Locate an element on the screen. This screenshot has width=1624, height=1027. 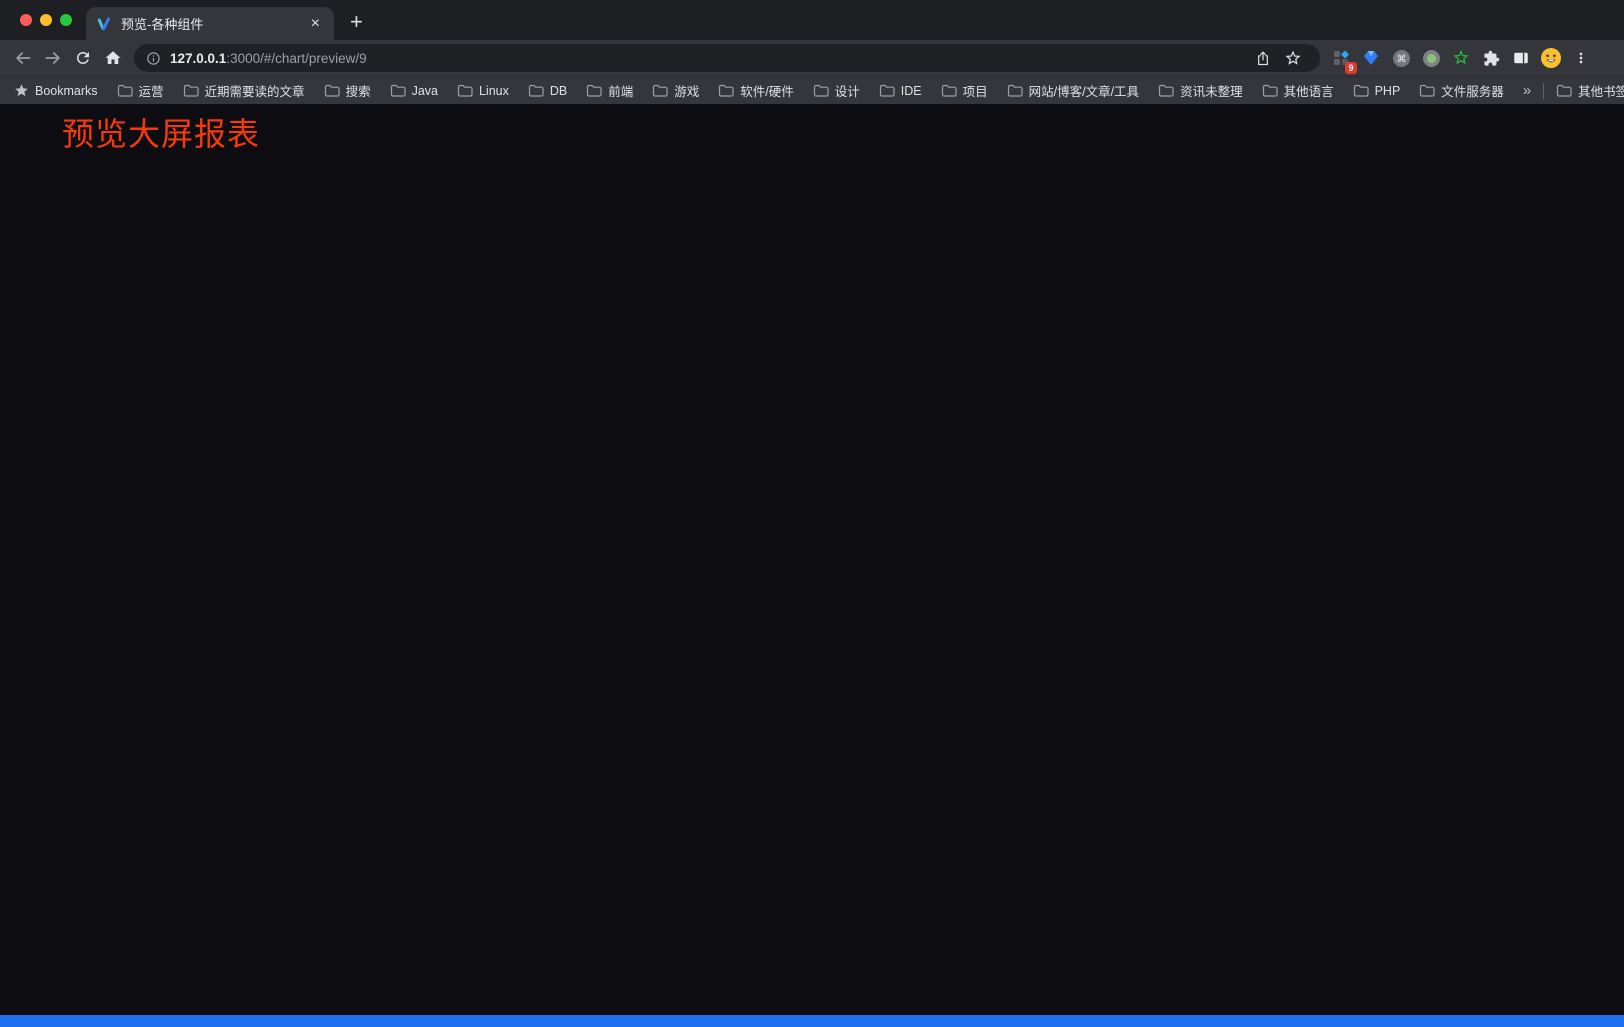
info-icon is located at coordinates (153, 58).